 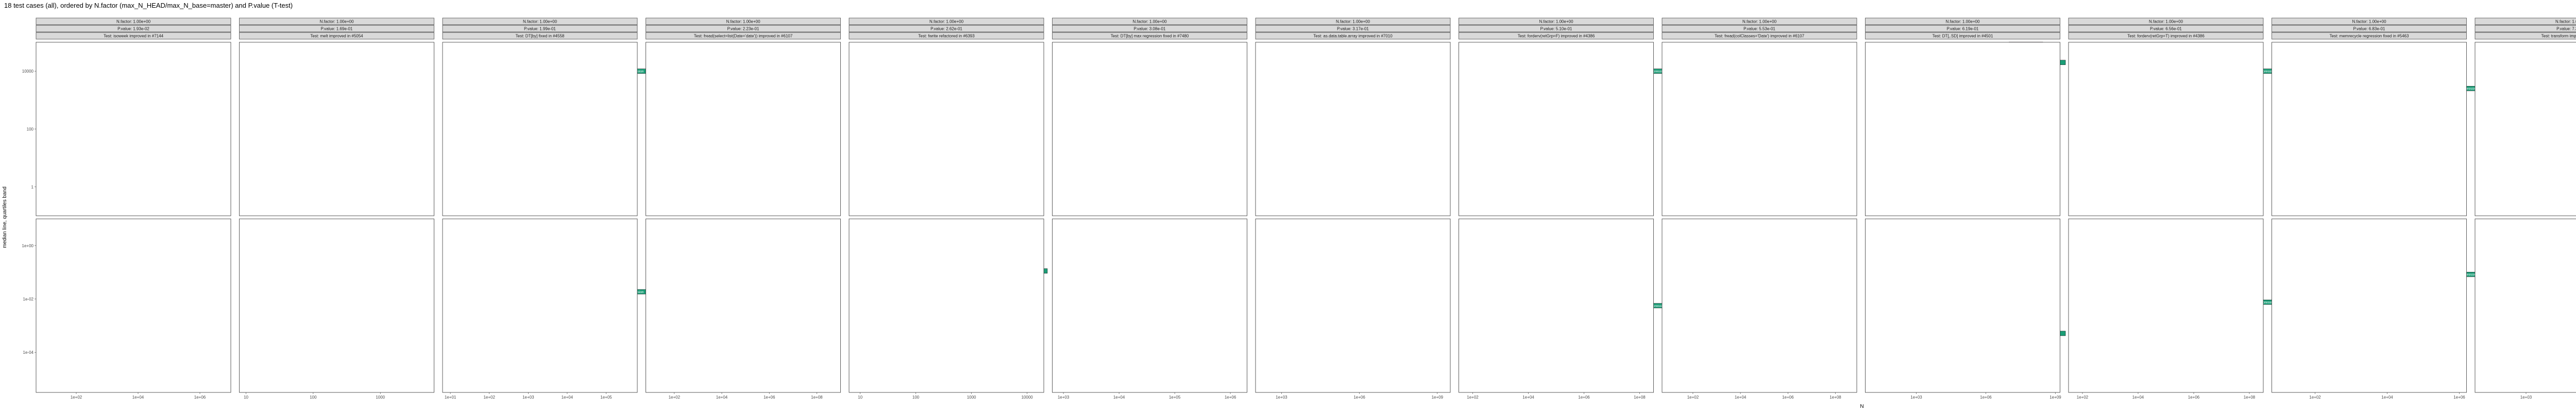 What do you see at coordinates (1759, 29) in the screenshot?
I see `strip-pvalue-label: P.value: 5.53e-01` at bounding box center [1759, 29].